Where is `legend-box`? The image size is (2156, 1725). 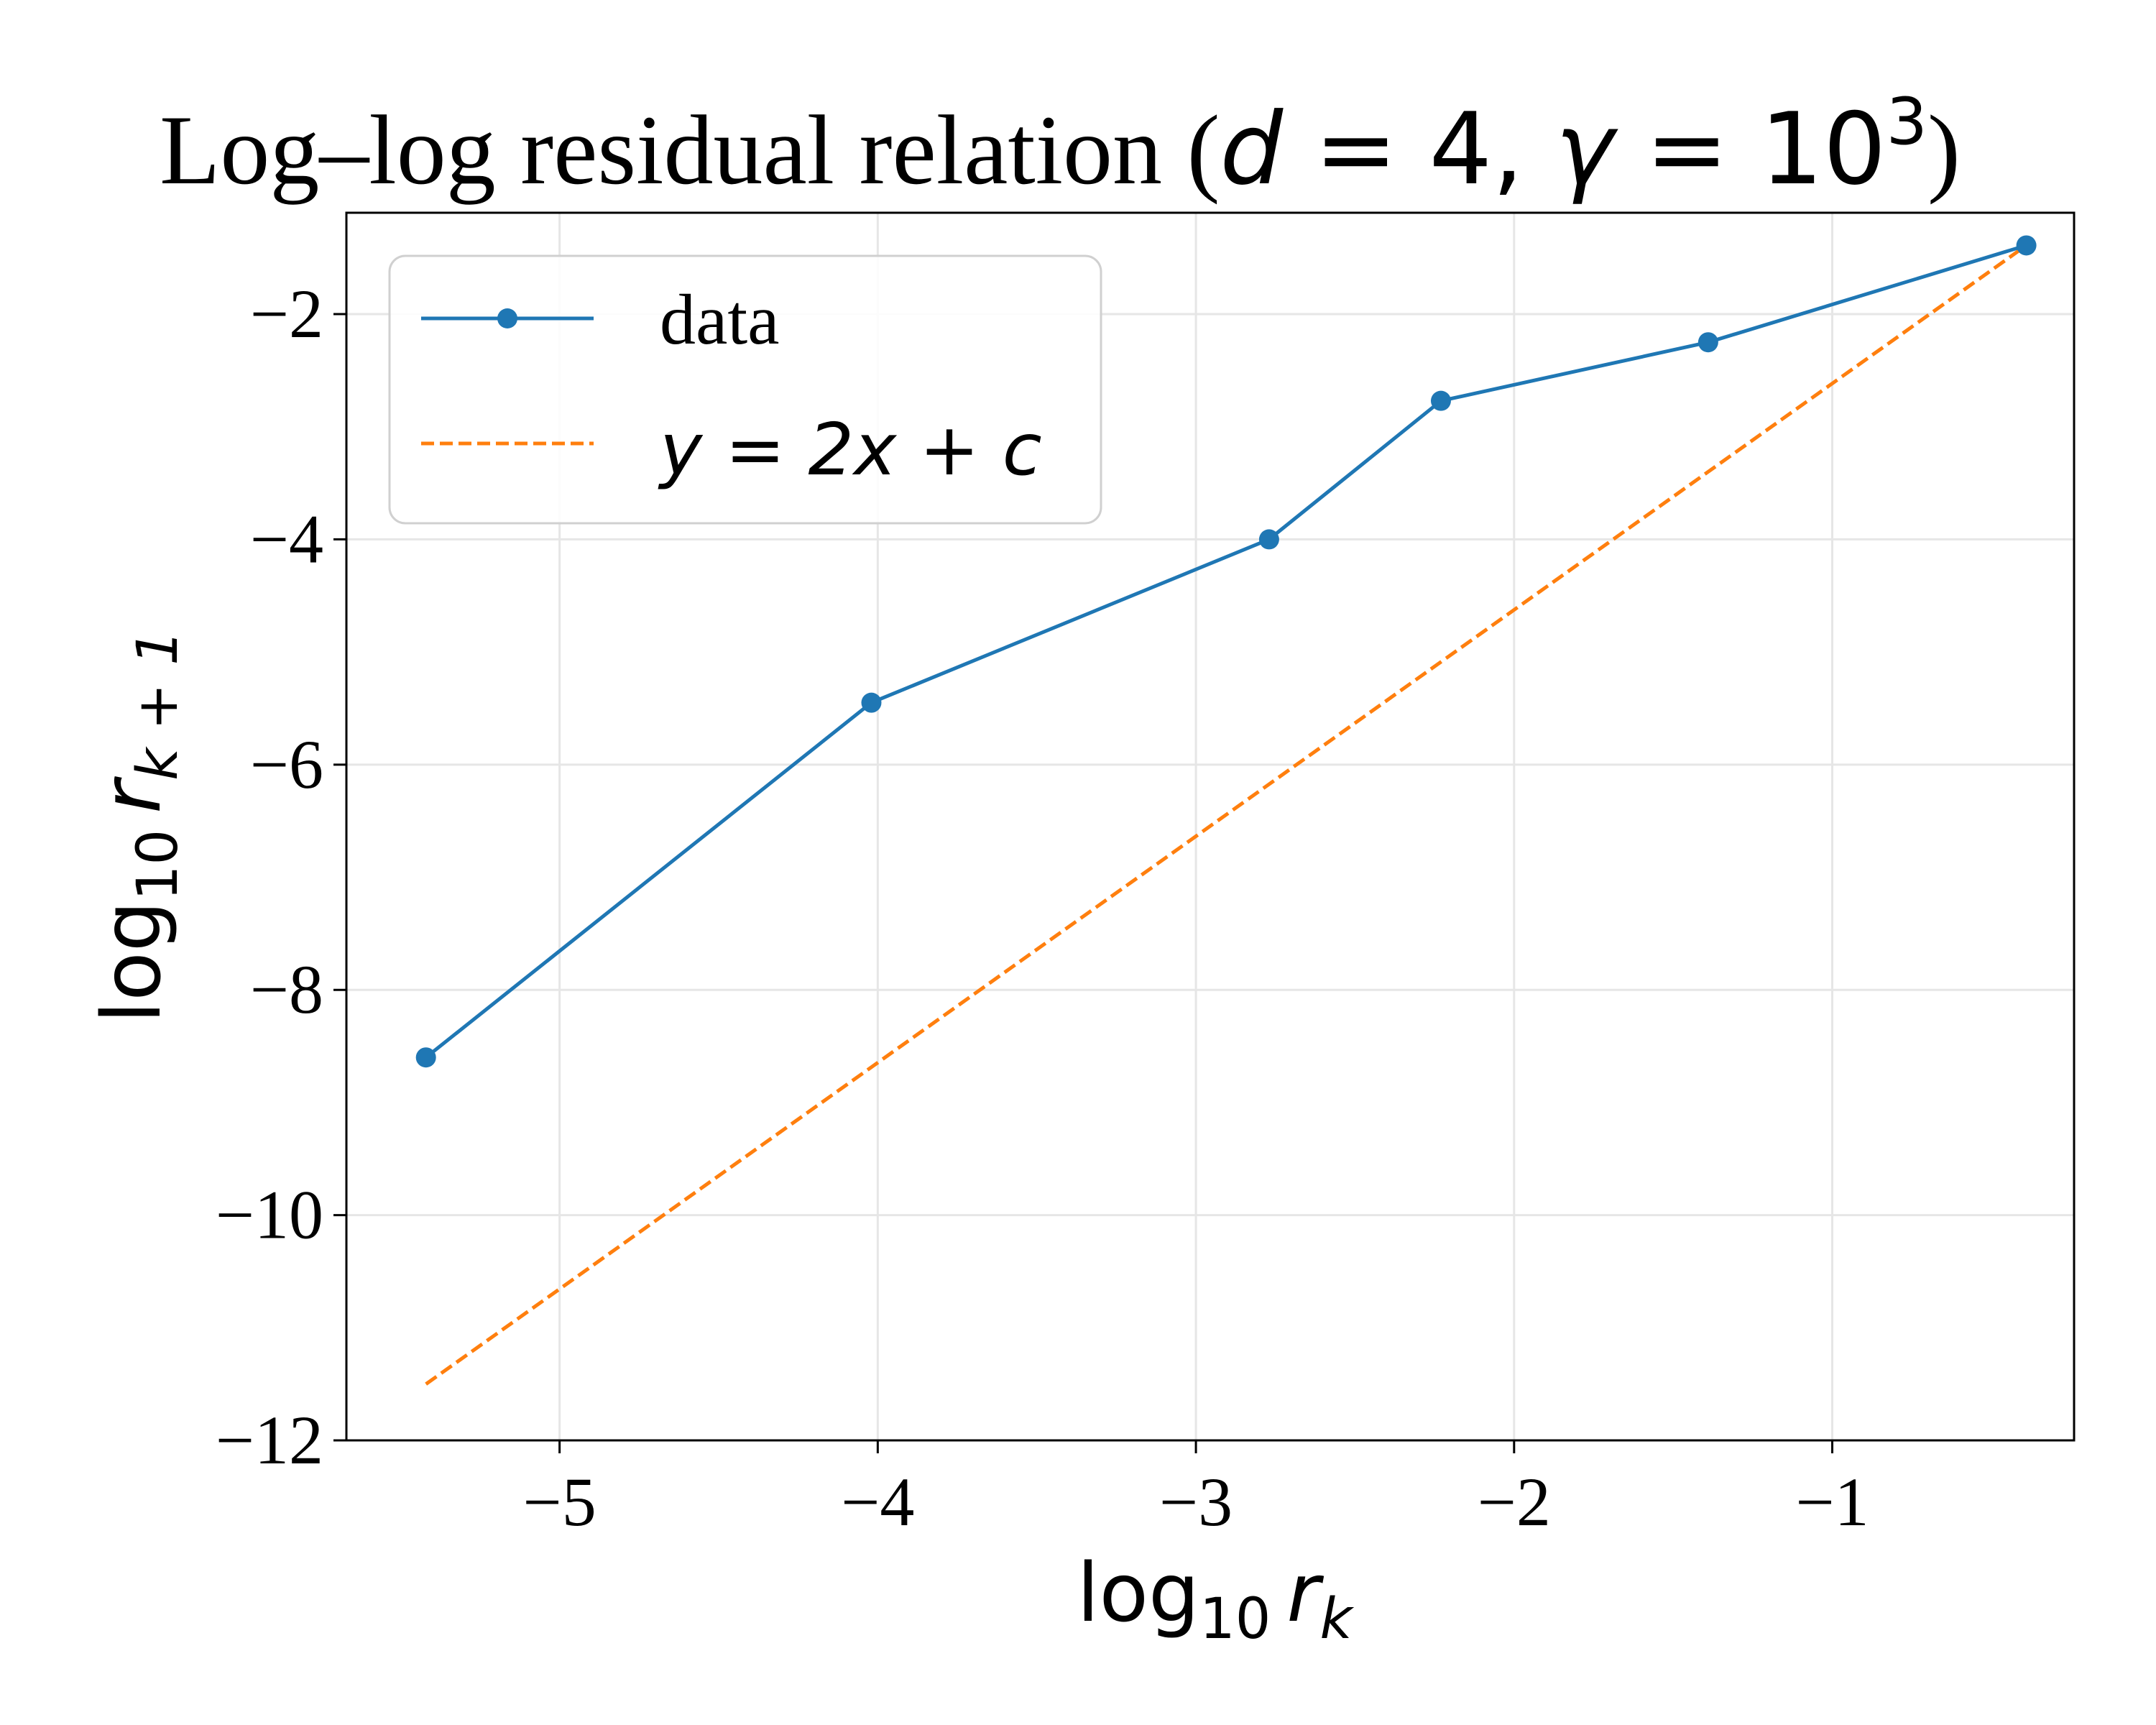 legend-box is located at coordinates (745, 389).